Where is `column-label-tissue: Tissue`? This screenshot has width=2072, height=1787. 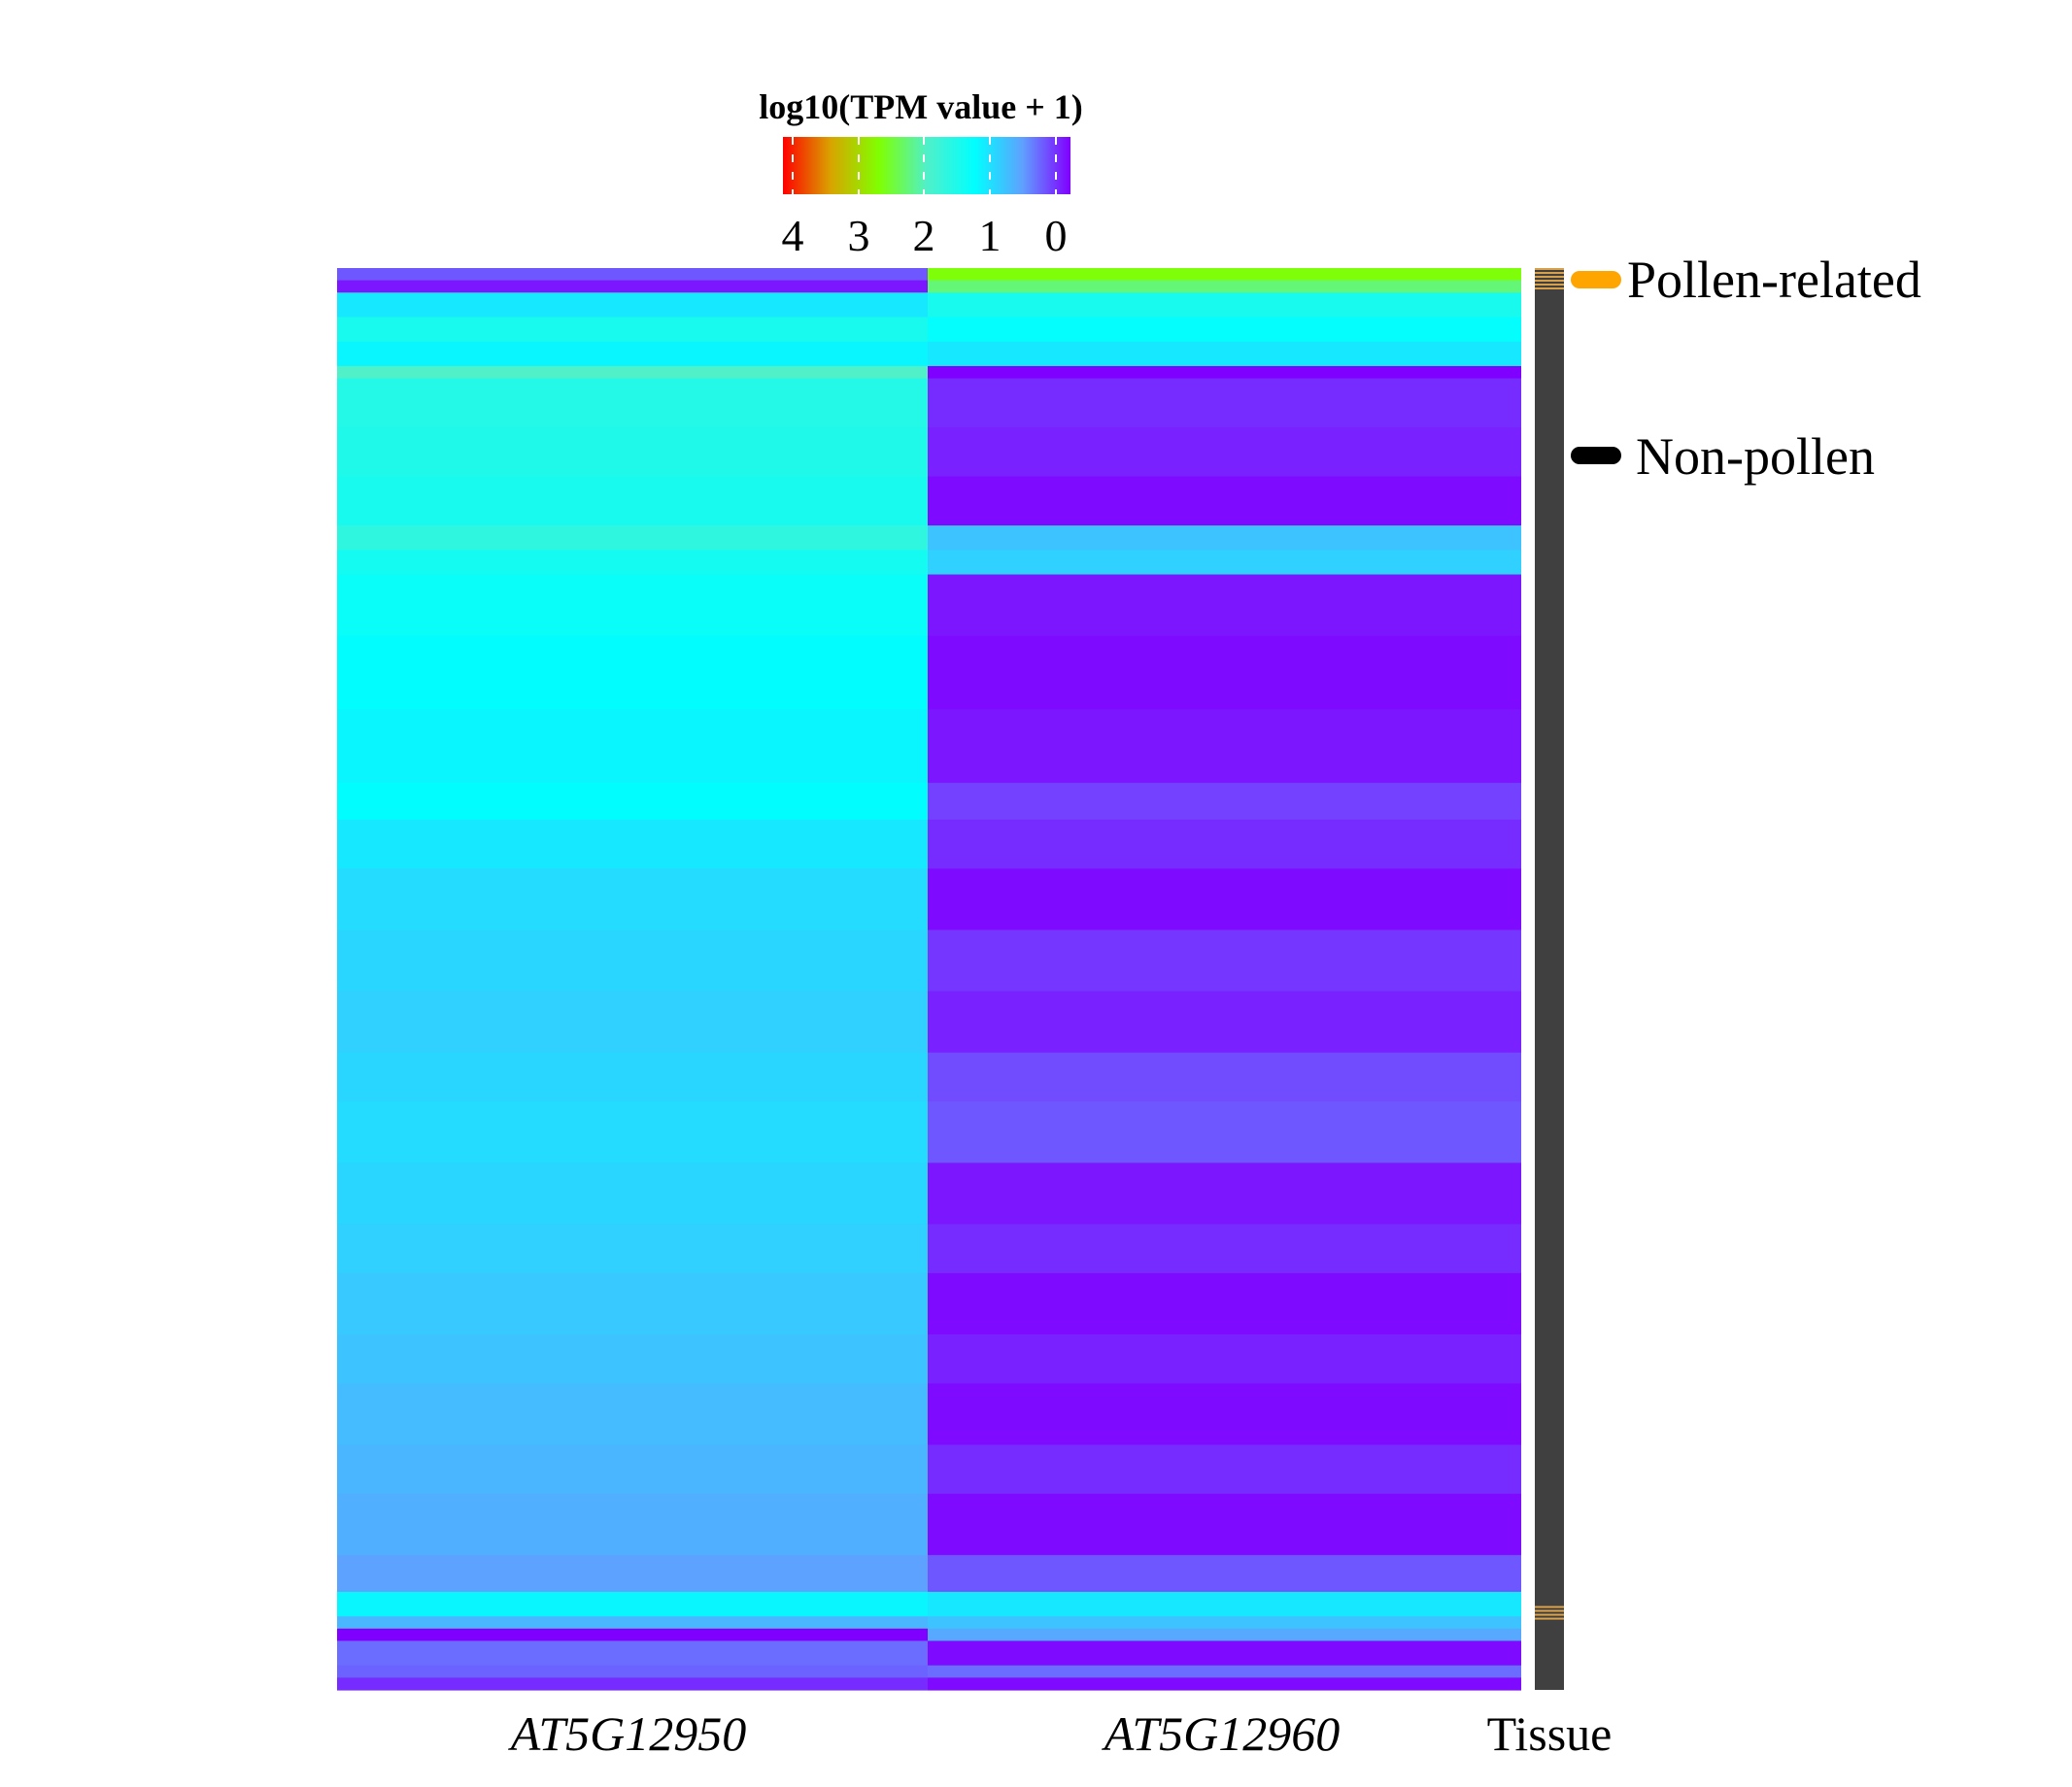 column-label-tissue: Tissue is located at coordinates (1550, 1734).